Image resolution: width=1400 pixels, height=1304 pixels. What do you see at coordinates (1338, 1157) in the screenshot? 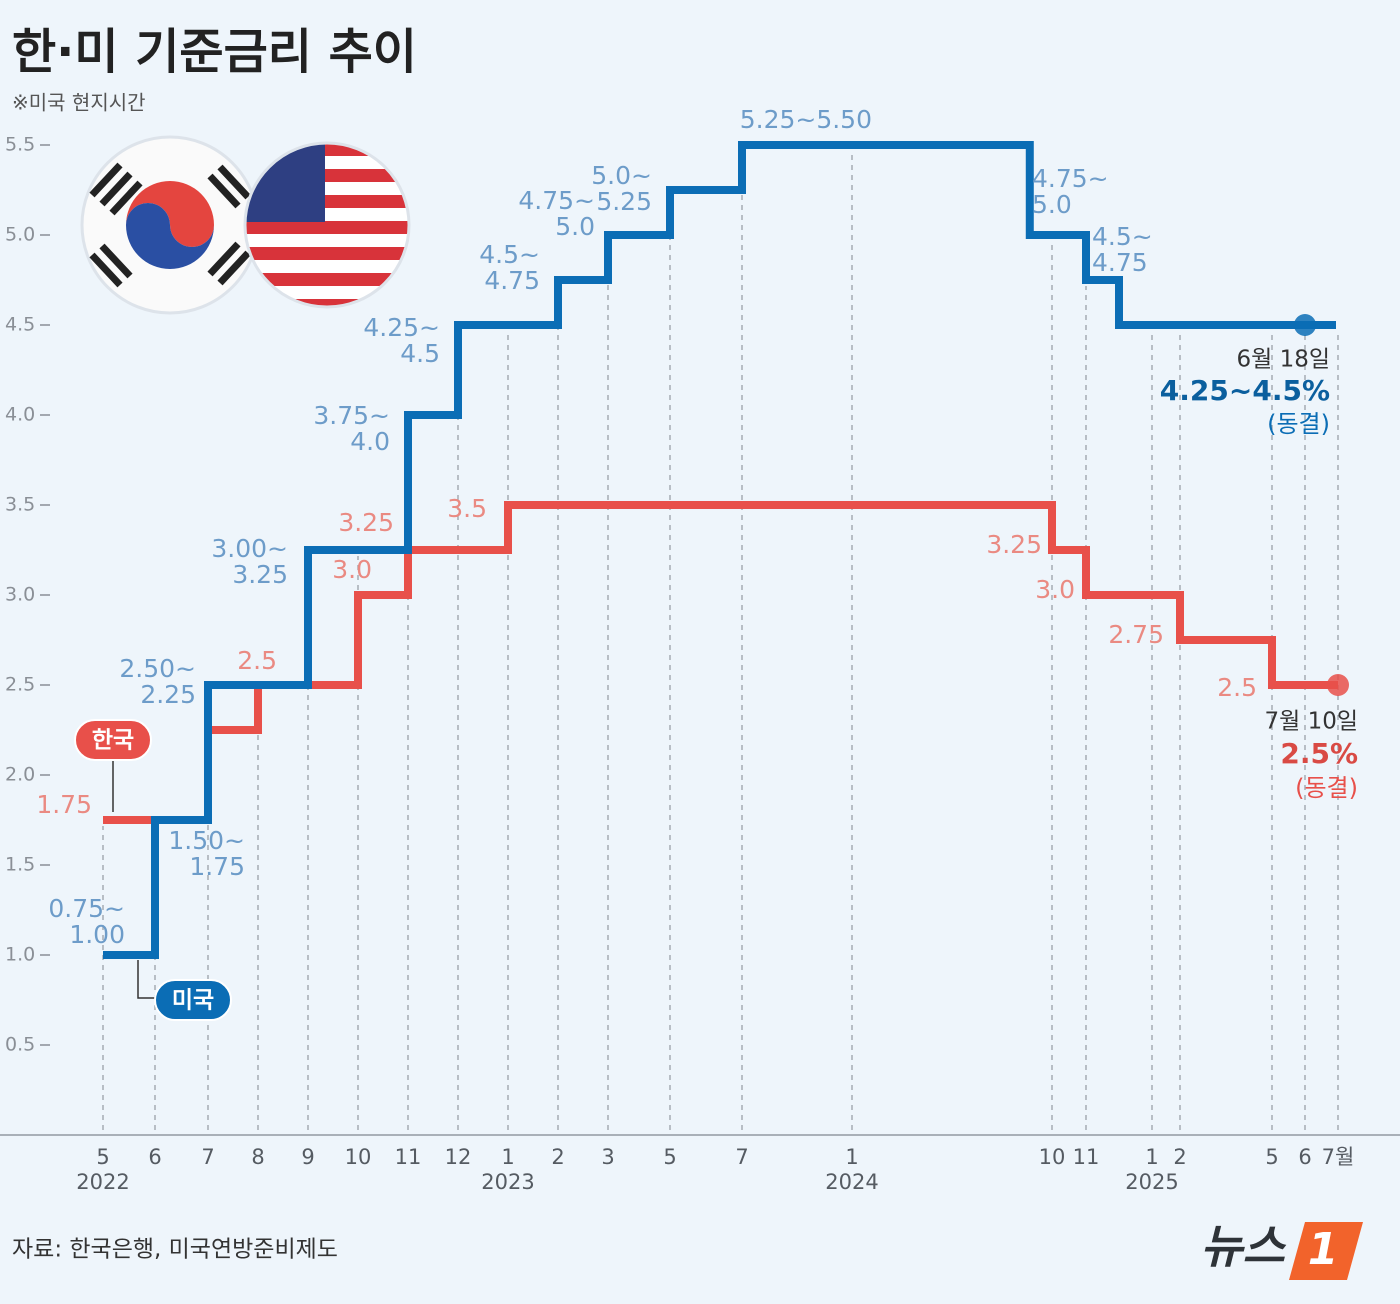
I see `x-tick-label: 7월` at bounding box center [1338, 1157].